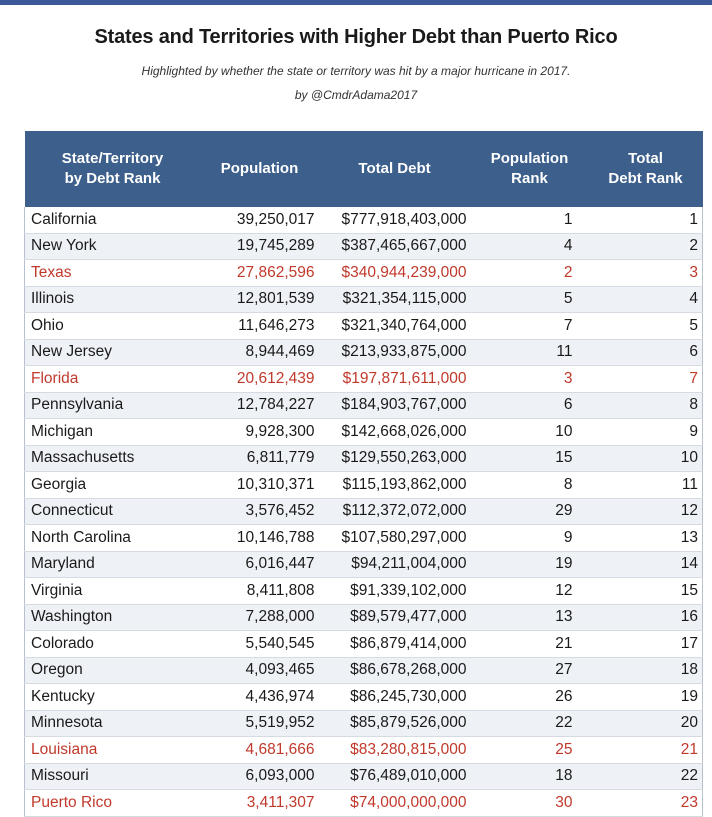 The height and width of the screenshot is (817, 712). I want to click on population-rank-cell: 1, so click(529, 220).